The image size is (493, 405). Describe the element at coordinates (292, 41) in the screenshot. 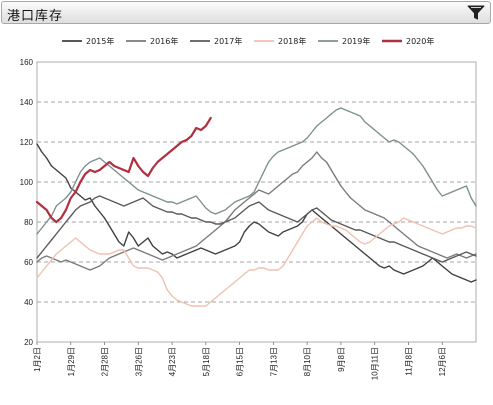

I see `legend-label: 2018年` at that location.